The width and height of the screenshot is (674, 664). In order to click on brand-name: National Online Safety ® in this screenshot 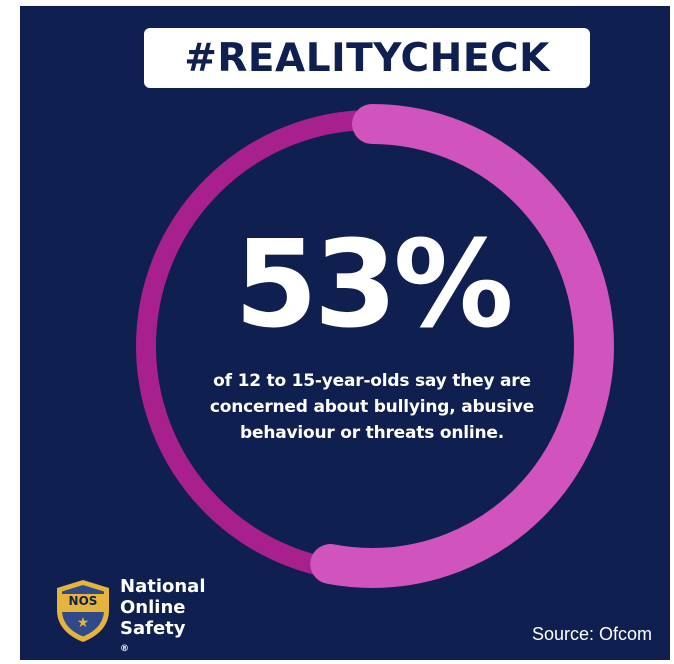, I will do `click(162, 618)`.